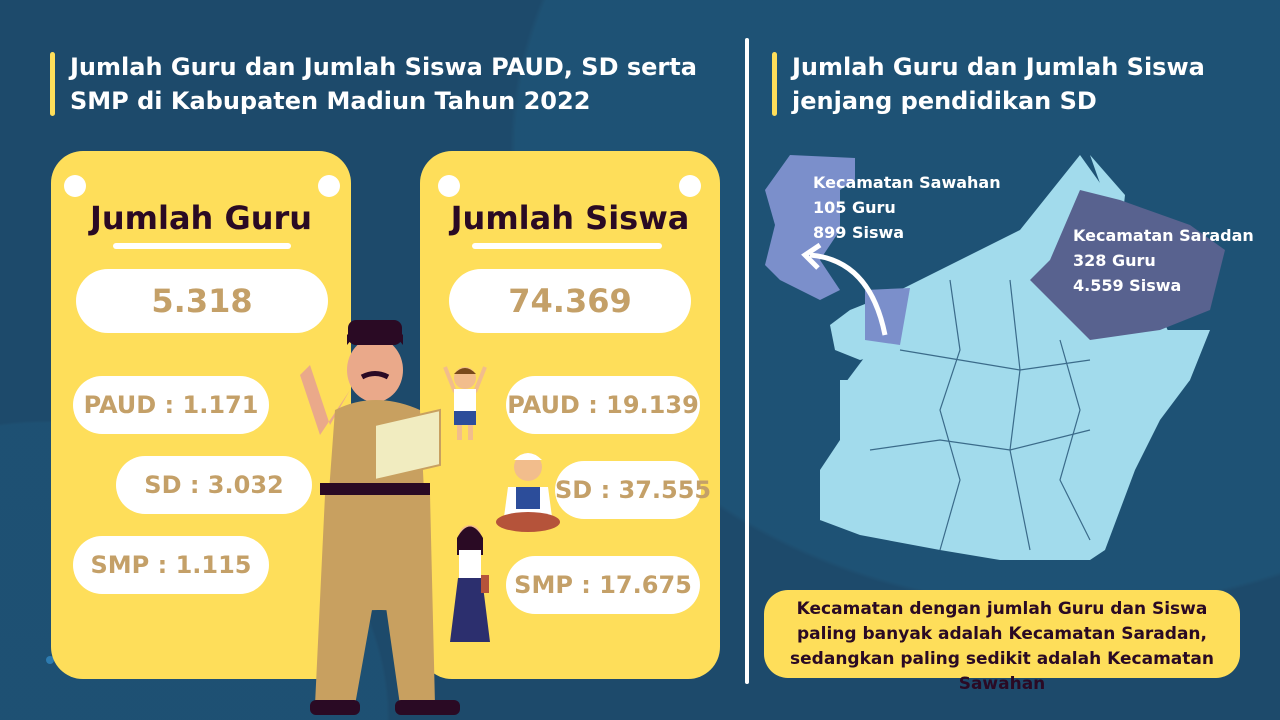 This screenshot has width=1280, height=720. What do you see at coordinates (747, 361) in the screenshot?
I see `divider` at bounding box center [747, 361].